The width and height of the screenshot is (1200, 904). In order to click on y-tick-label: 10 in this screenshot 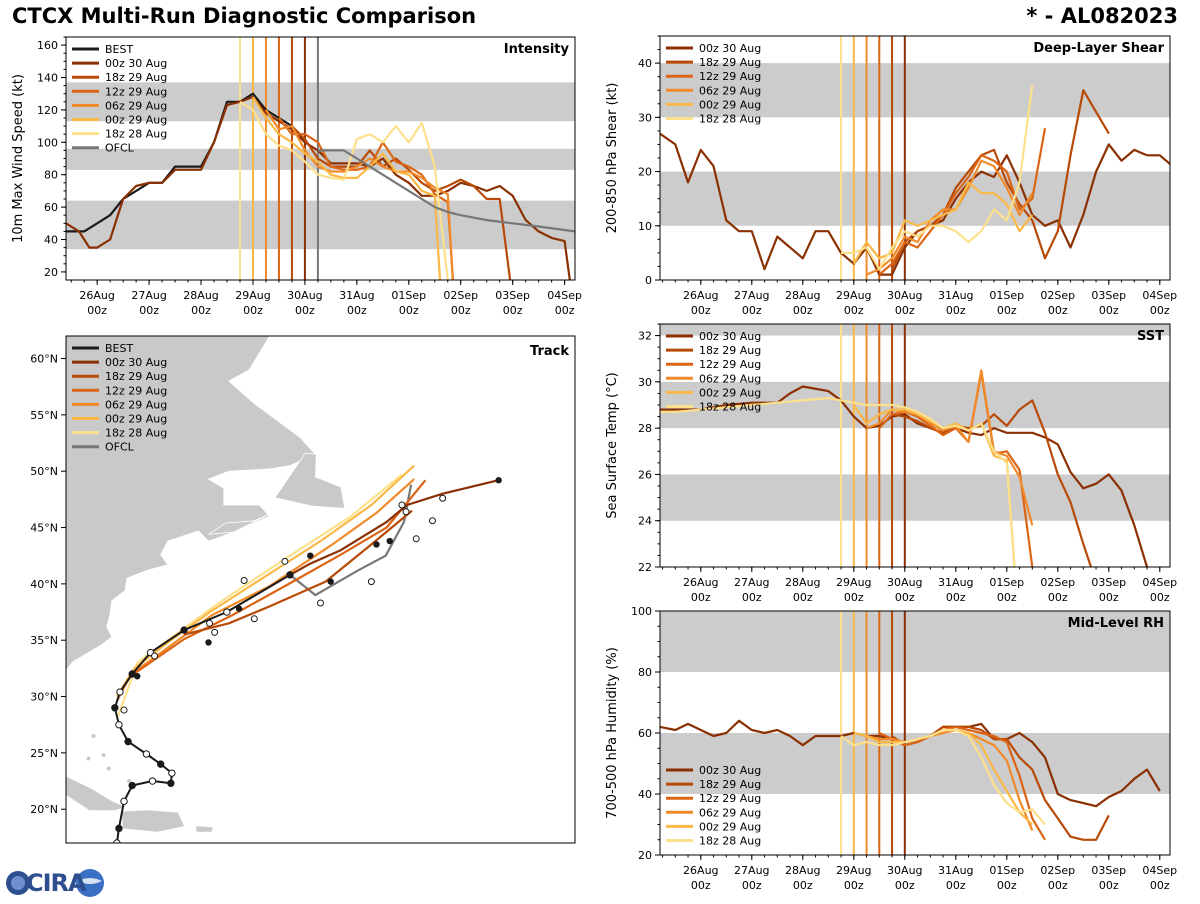, I will do `click(645, 226)`.